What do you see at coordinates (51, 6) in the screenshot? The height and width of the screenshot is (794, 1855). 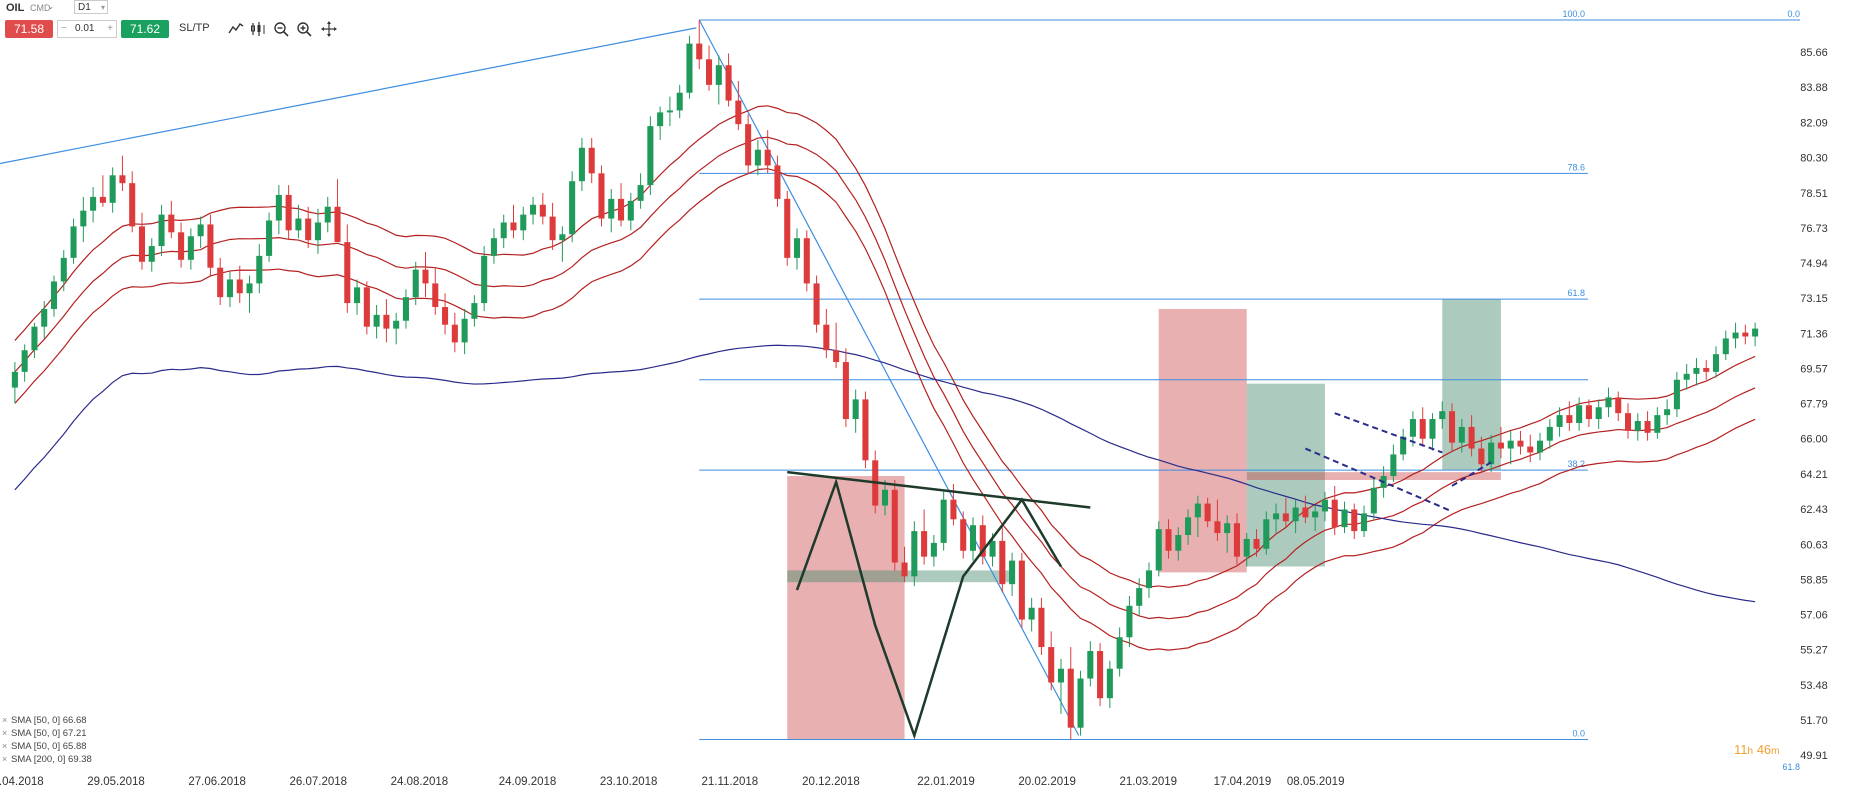 I see `chevron-down-icon: ⌄` at bounding box center [51, 6].